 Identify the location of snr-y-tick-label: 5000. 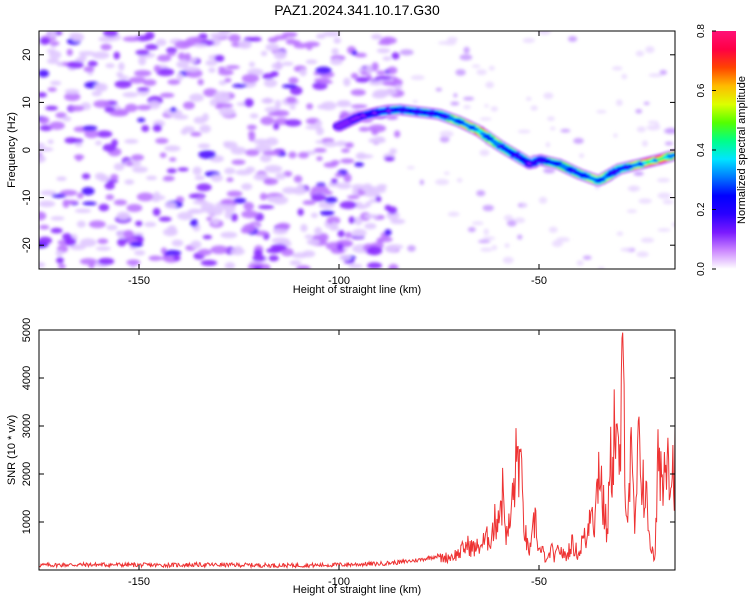
(27, 330).